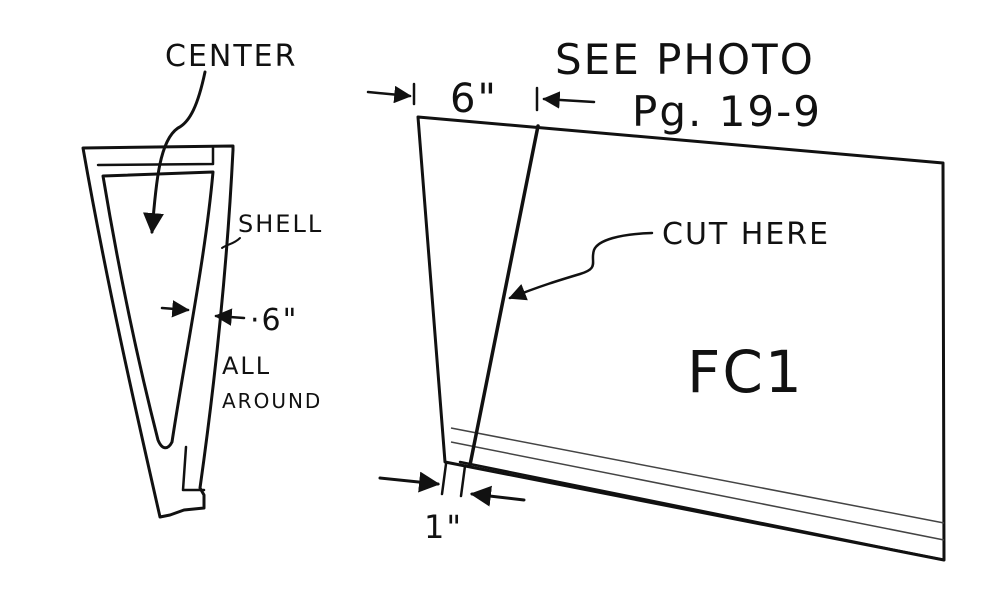 This screenshot has width=991, height=615. Describe the element at coordinates (280, 224) in the screenshot. I see `shell-label: SHELL` at that location.